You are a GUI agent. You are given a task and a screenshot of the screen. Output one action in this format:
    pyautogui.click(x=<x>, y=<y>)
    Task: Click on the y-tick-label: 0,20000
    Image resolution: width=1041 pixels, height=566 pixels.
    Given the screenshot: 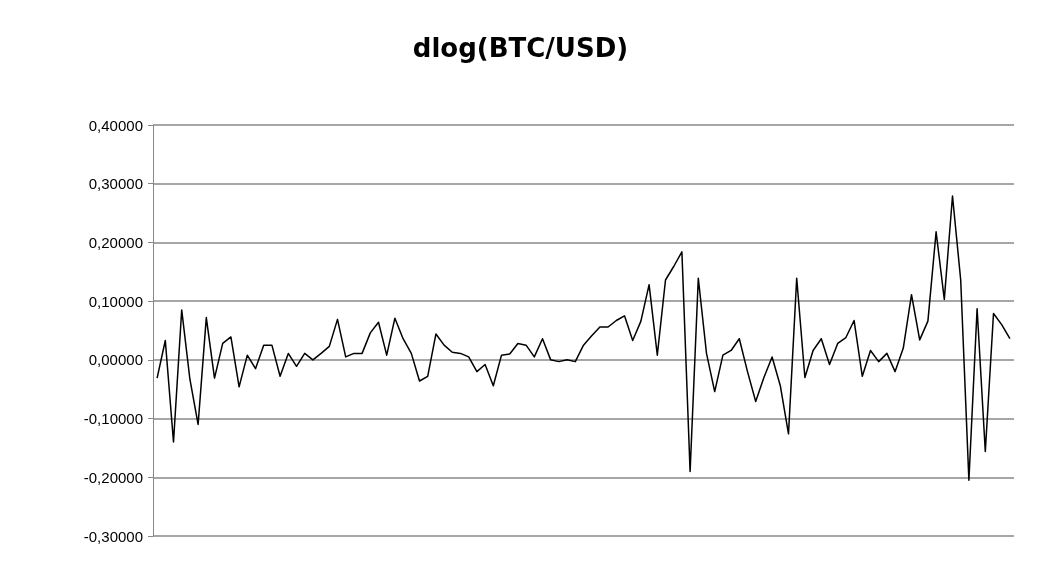 What is the action you would take?
    pyautogui.click(x=115, y=242)
    